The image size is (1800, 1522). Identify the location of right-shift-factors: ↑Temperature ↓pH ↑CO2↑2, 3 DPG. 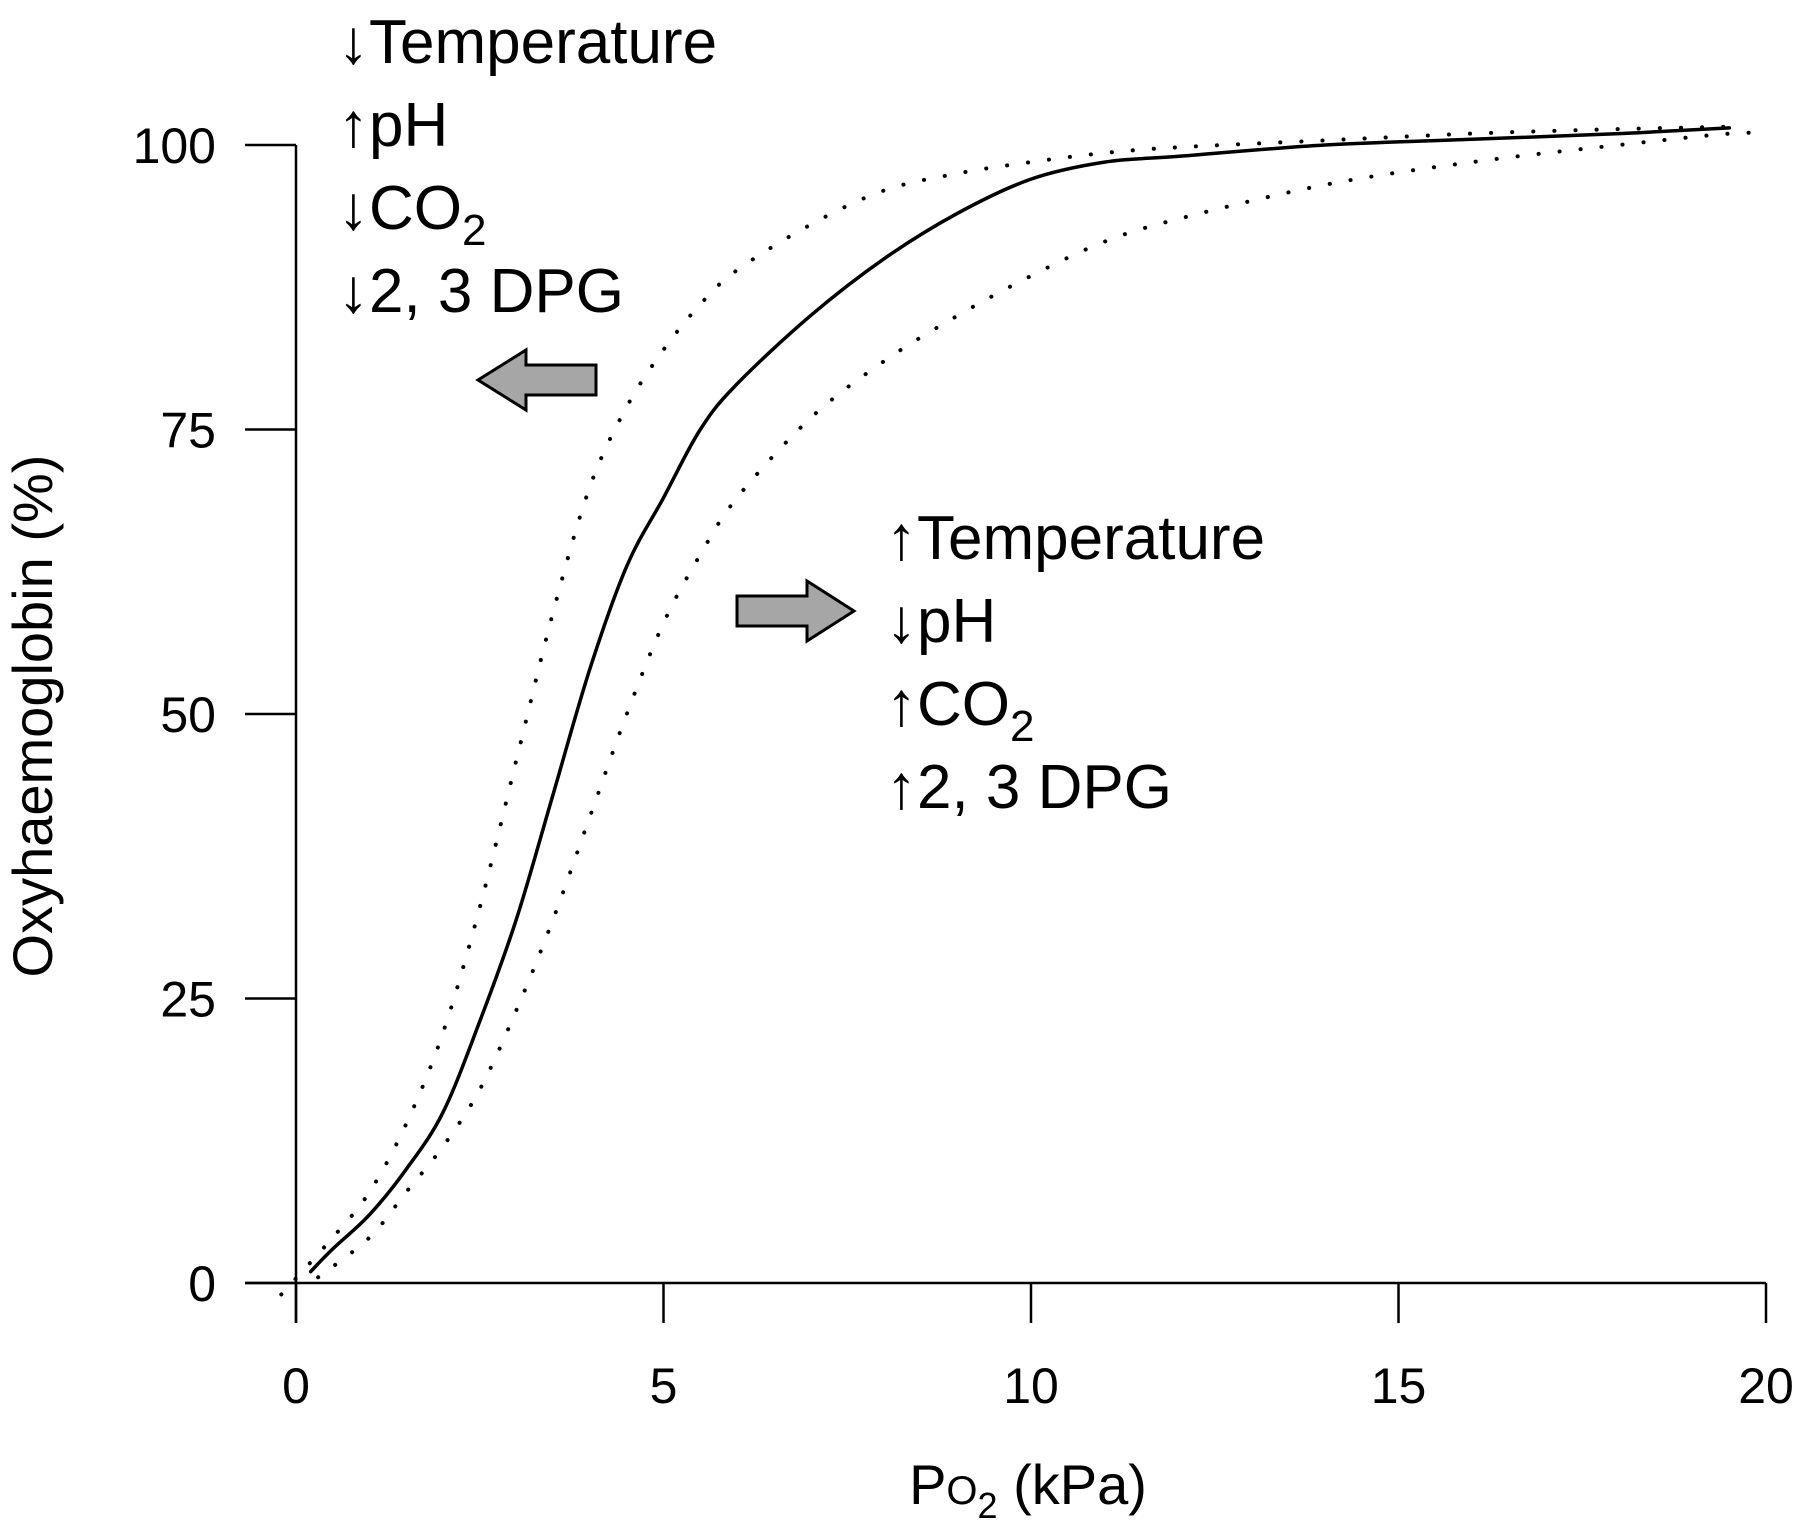
(1075, 663).